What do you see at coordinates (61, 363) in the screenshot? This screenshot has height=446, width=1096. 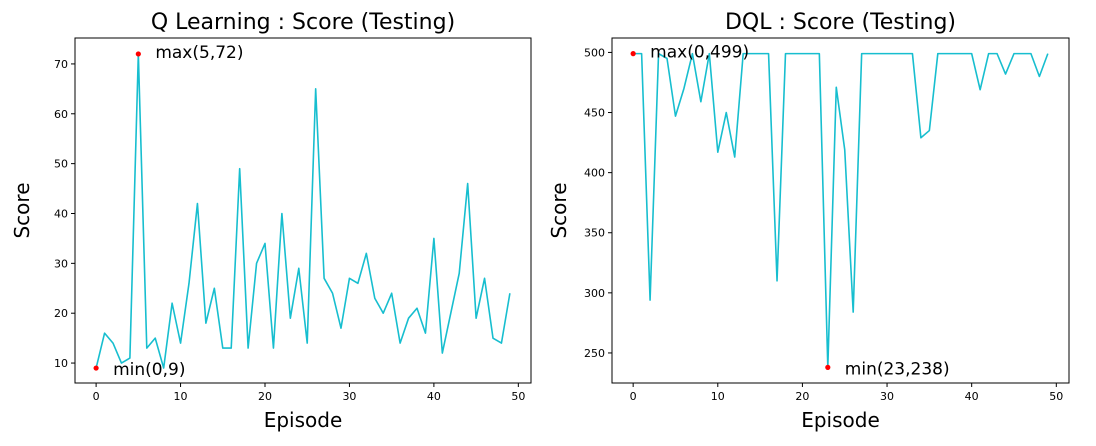 I see `y-tick-label: 10` at bounding box center [61, 363].